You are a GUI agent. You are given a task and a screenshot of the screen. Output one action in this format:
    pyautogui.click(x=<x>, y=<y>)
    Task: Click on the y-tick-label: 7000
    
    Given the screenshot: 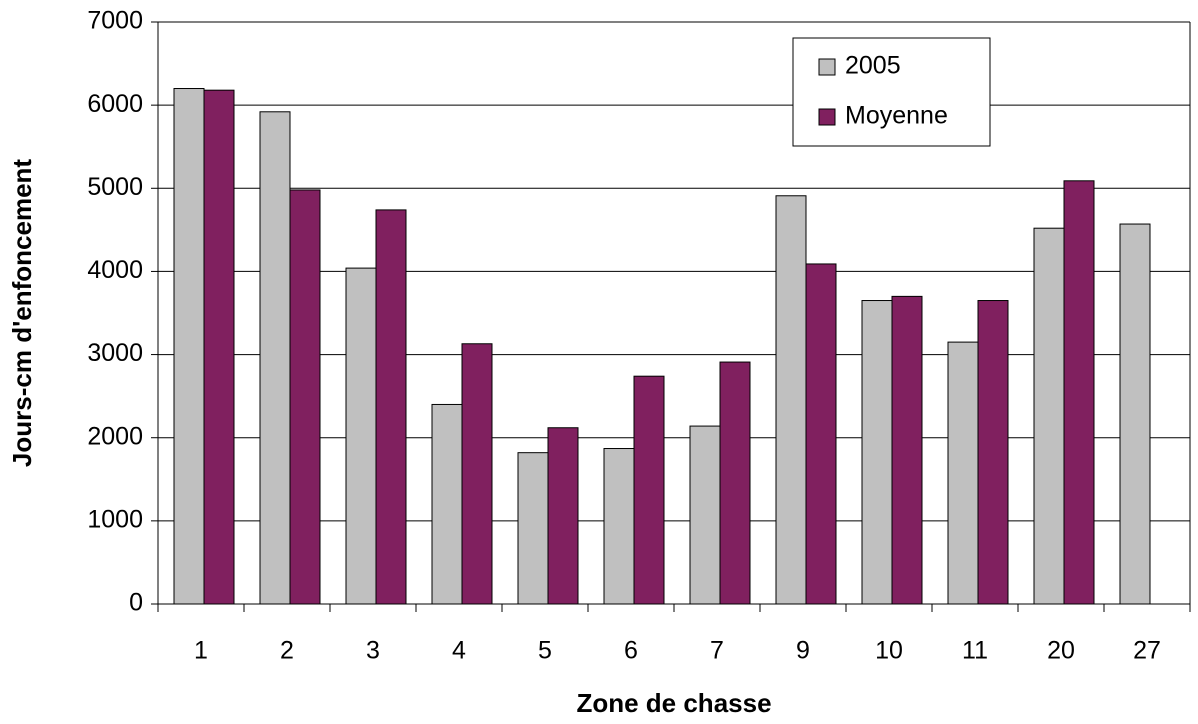 What is the action you would take?
    pyautogui.click(x=115, y=21)
    